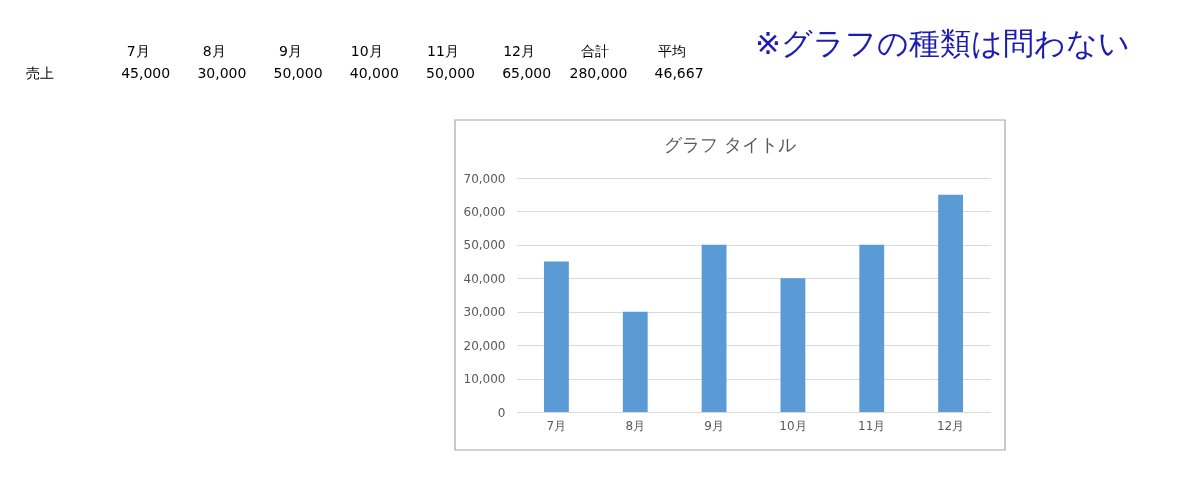  Describe the element at coordinates (214, 51) in the screenshot. I see `category-label: 8月` at that location.